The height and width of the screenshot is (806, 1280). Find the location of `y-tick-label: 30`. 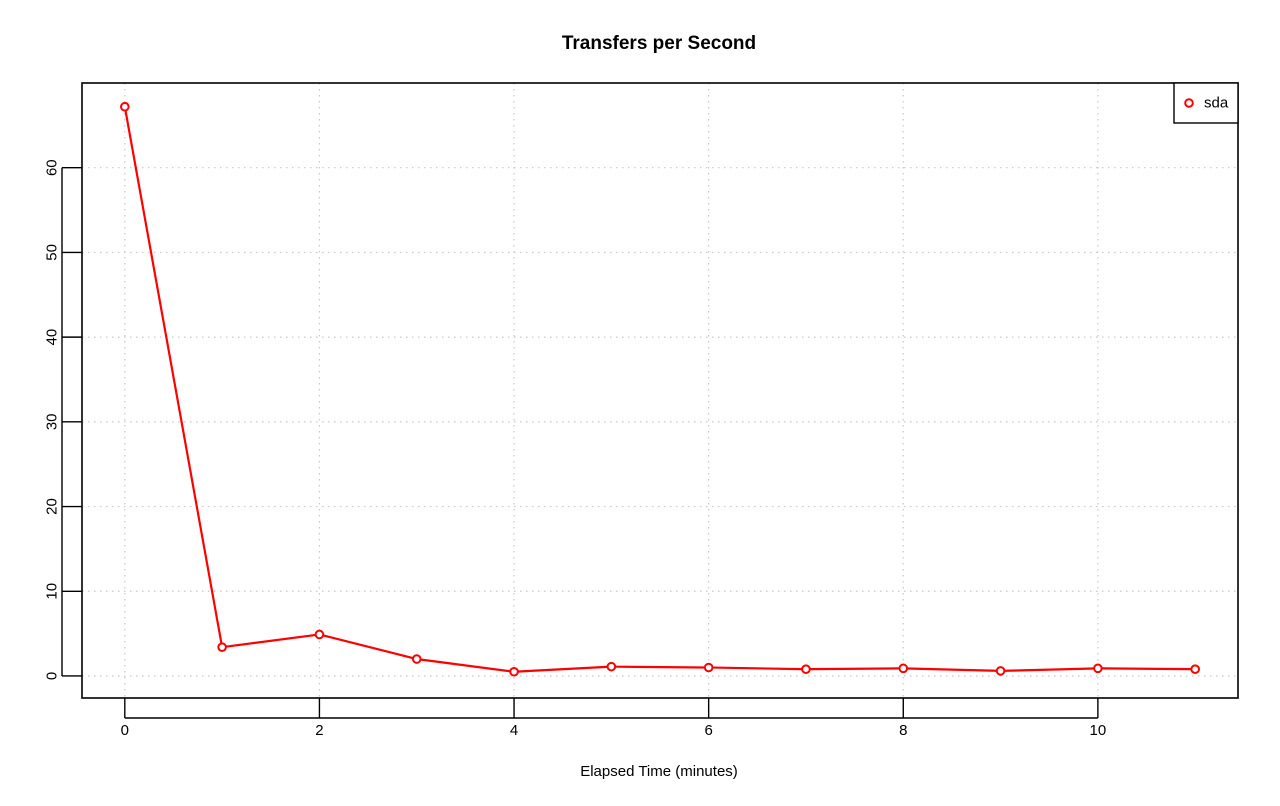

y-tick-label: 30 is located at coordinates (52, 421).